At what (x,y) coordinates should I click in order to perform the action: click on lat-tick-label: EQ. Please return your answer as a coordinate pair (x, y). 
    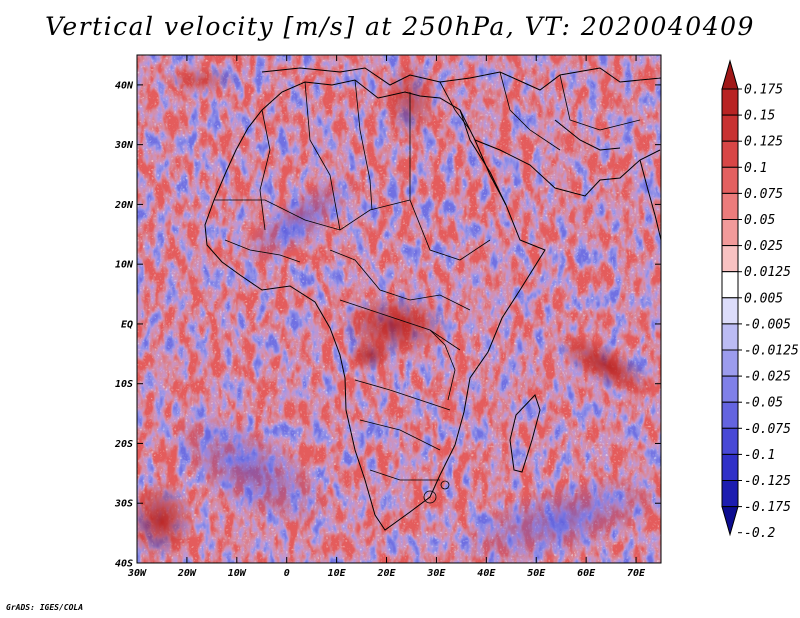
    Looking at the image, I should click on (127, 324).